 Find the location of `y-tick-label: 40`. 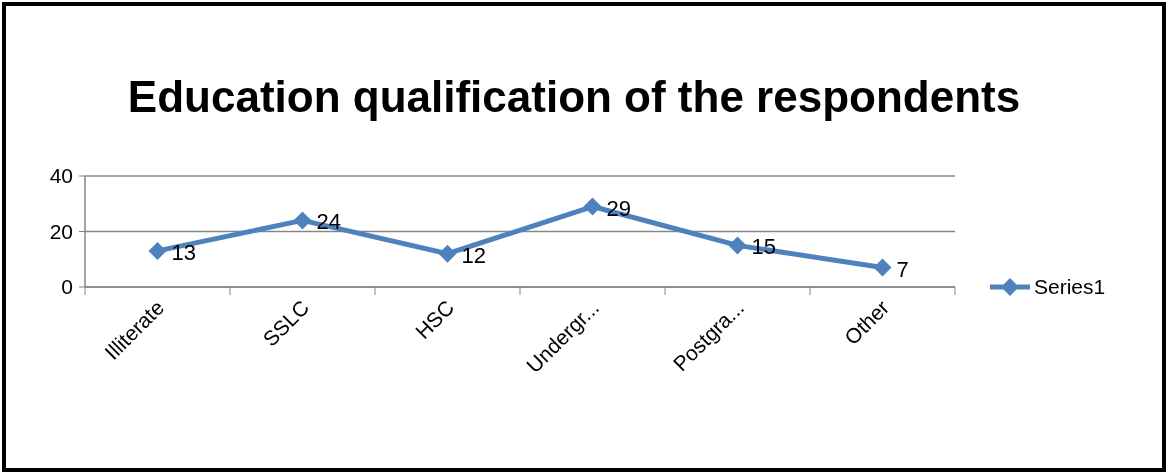

y-tick-label: 40 is located at coordinates (61, 175).